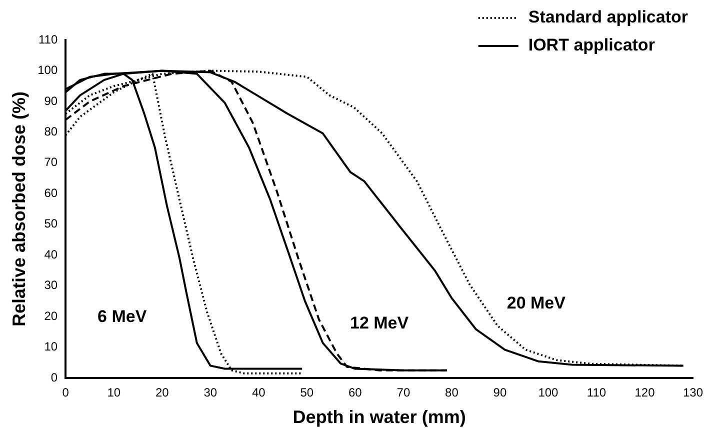  I want to click on x-tick-label: 130, so click(693, 393).